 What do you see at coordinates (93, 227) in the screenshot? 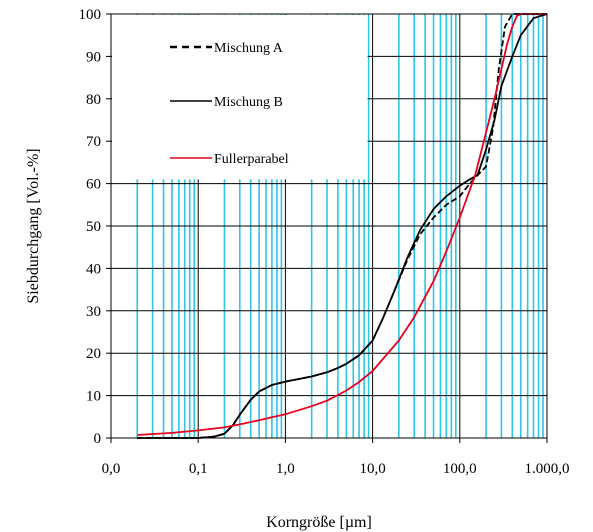
I see `y-tick-label: 50` at bounding box center [93, 227].